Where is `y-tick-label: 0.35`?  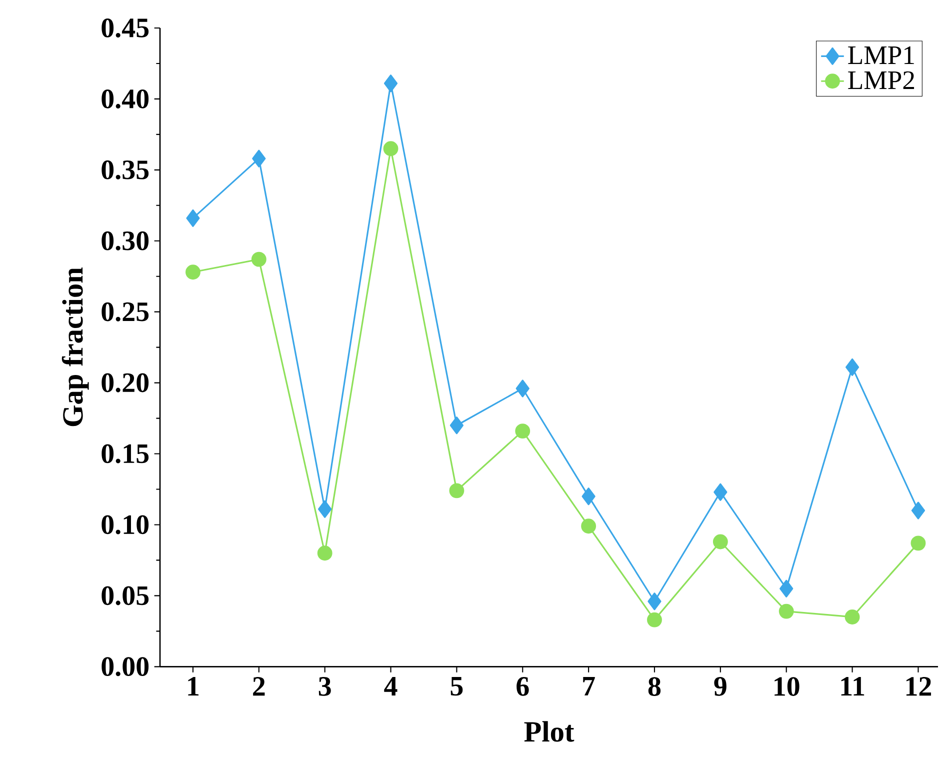
y-tick-label: 0.35 is located at coordinates (125, 170).